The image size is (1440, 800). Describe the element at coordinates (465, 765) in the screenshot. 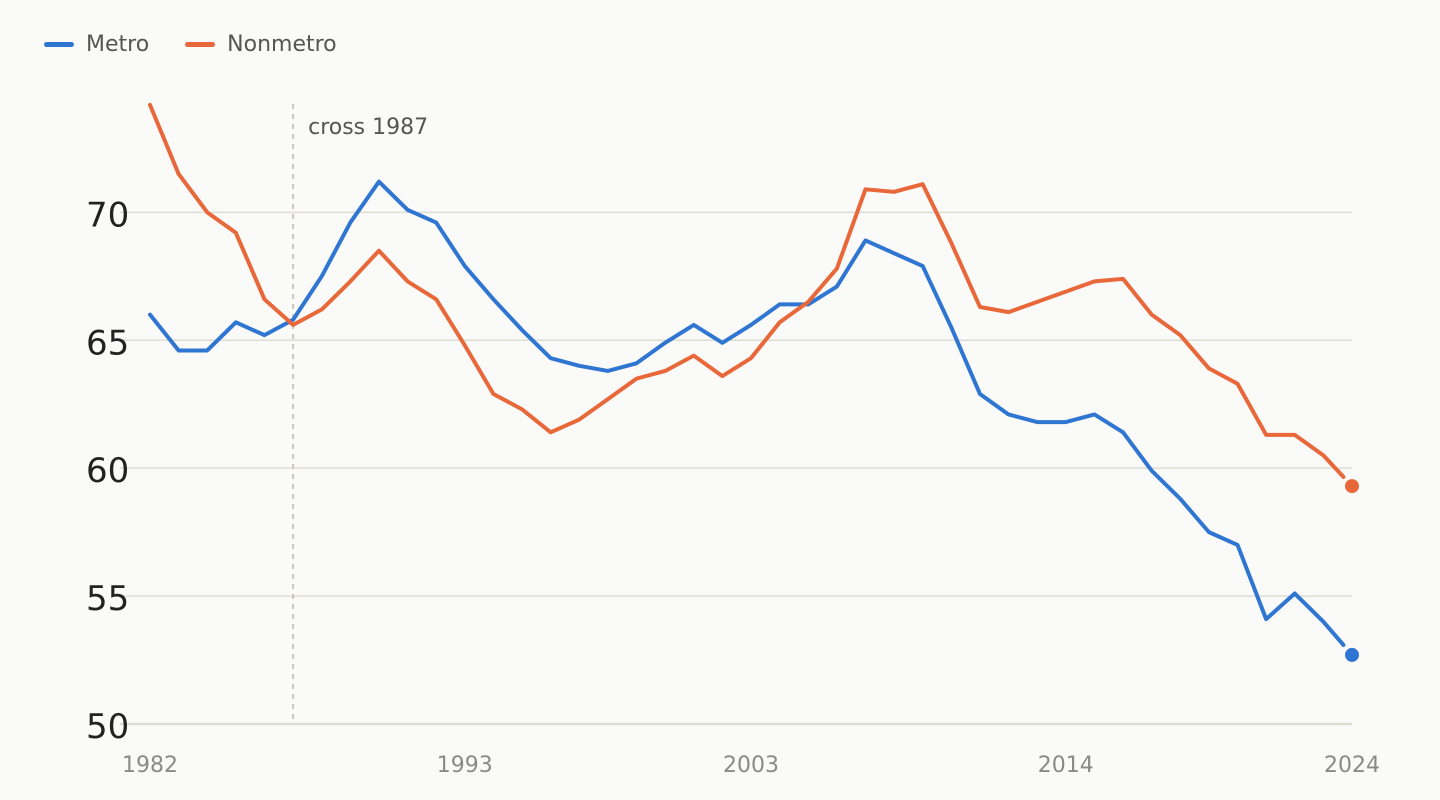

I see `x-tick-label-1993: 1993` at that location.